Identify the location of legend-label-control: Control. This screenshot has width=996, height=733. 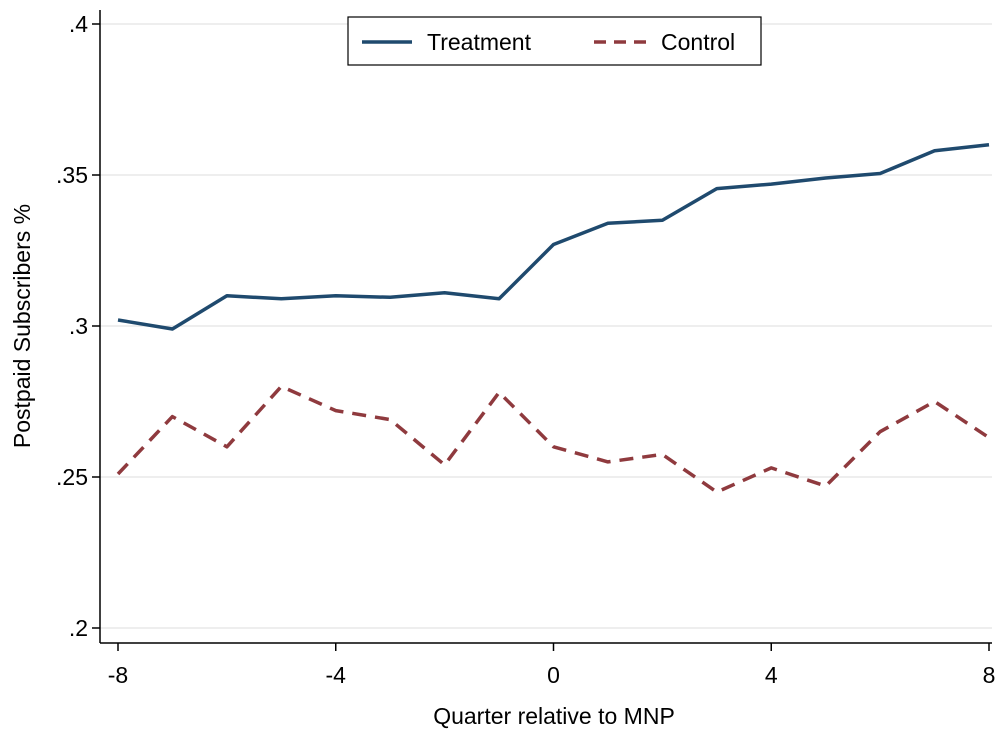
(698, 42).